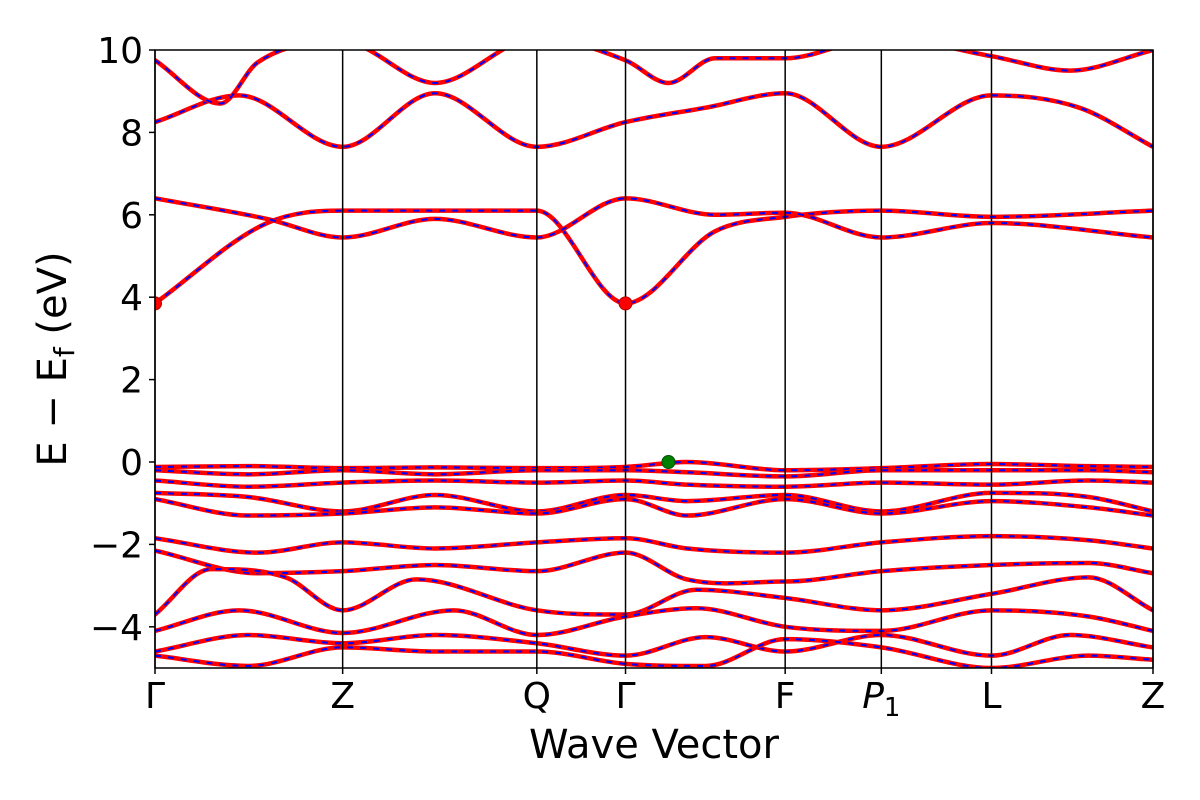  Describe the element at coordinates (120, 51) in the screenshot. I see `y-tick-label-7: 10` at that location.